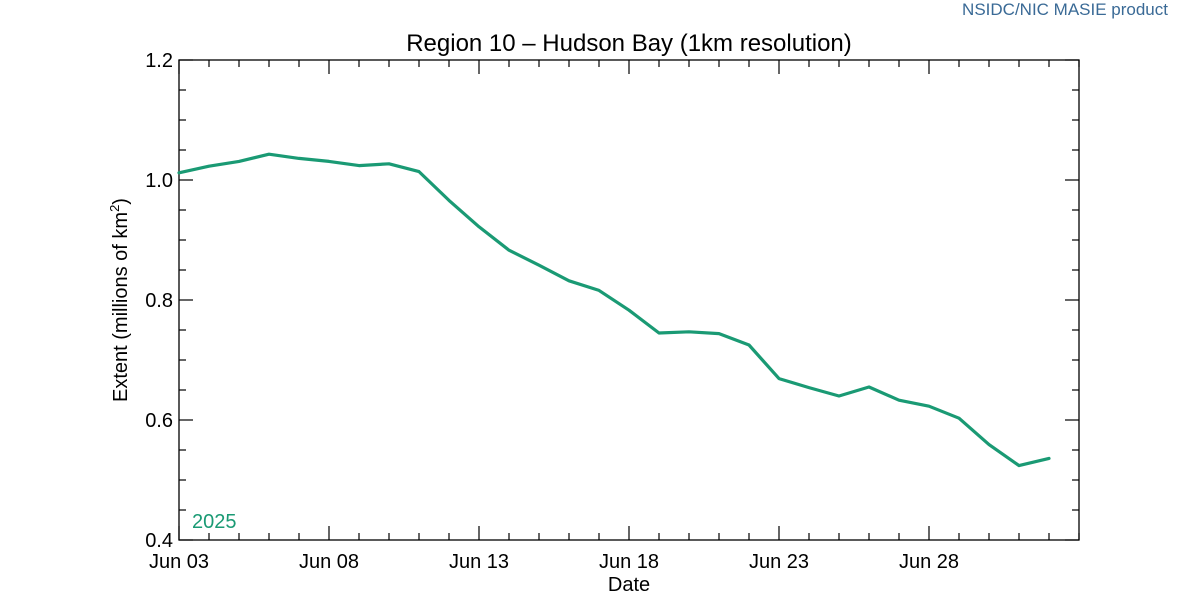 The height and width of the screenshot is (600, 1200). I want to click on chart-title: Region 10 – Hudson Bay (1km resolution), so click(629, 43).